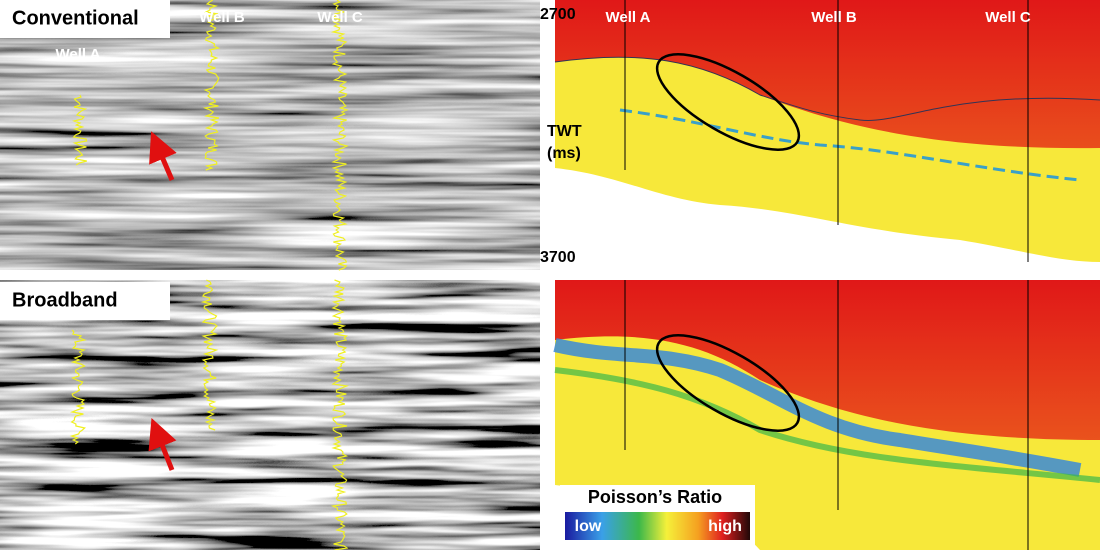  I want to click on panel-label: Conventional, so click(75, 18).